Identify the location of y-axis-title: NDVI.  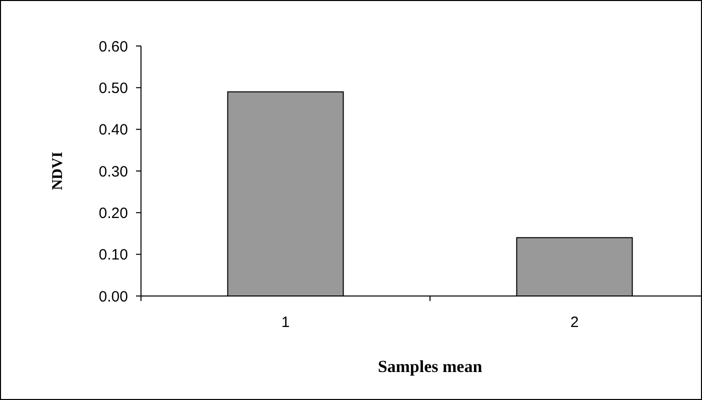
(58, 171).